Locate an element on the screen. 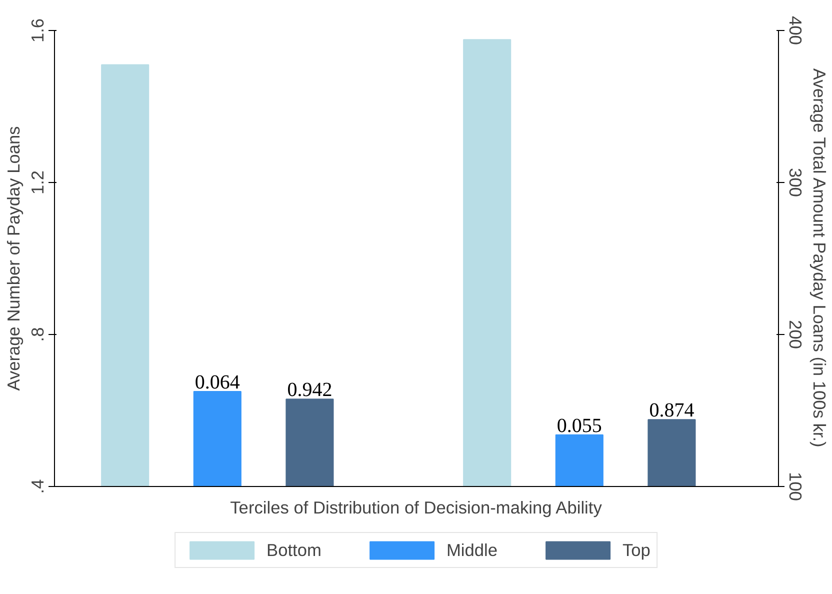 This screenshot has width=832, height=594. y-tick-label: .8 is located at coordinates (38, 334).